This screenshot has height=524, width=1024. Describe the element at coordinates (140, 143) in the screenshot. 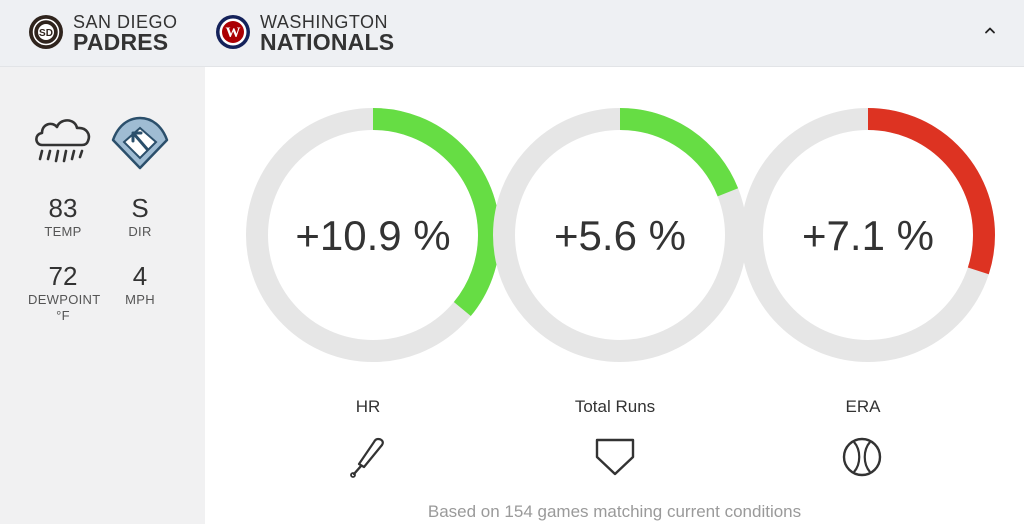

I see `wind-direction-field-icon` at that location.